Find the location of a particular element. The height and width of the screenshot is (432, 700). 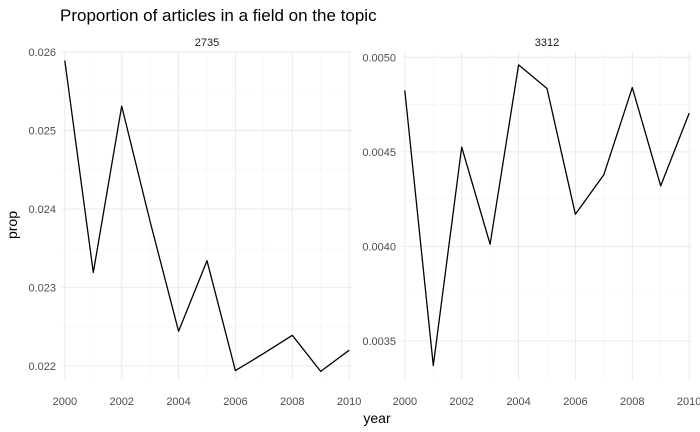

y-tick-label: 0.0035 is located at coordinates (379, 342).